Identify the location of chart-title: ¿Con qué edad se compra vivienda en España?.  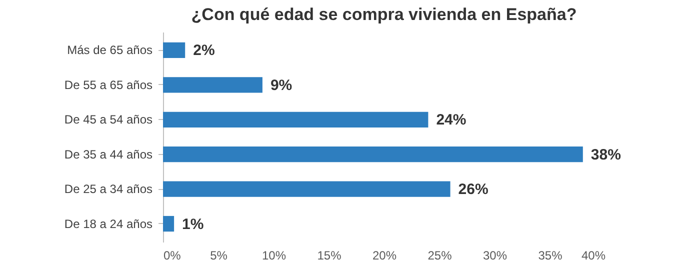
(384, 14).